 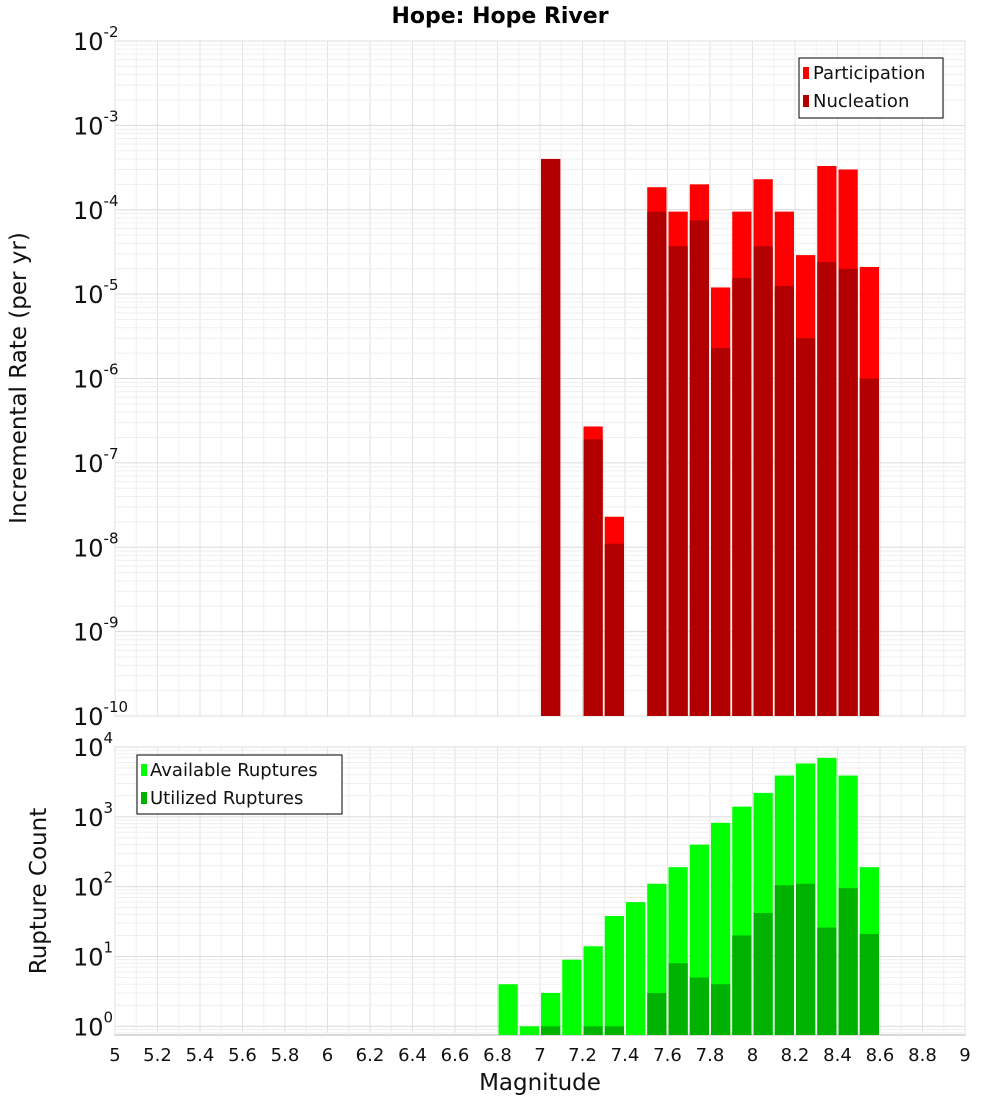 I want to click on x-tick-8: 8, so click(x=752, y=1055).